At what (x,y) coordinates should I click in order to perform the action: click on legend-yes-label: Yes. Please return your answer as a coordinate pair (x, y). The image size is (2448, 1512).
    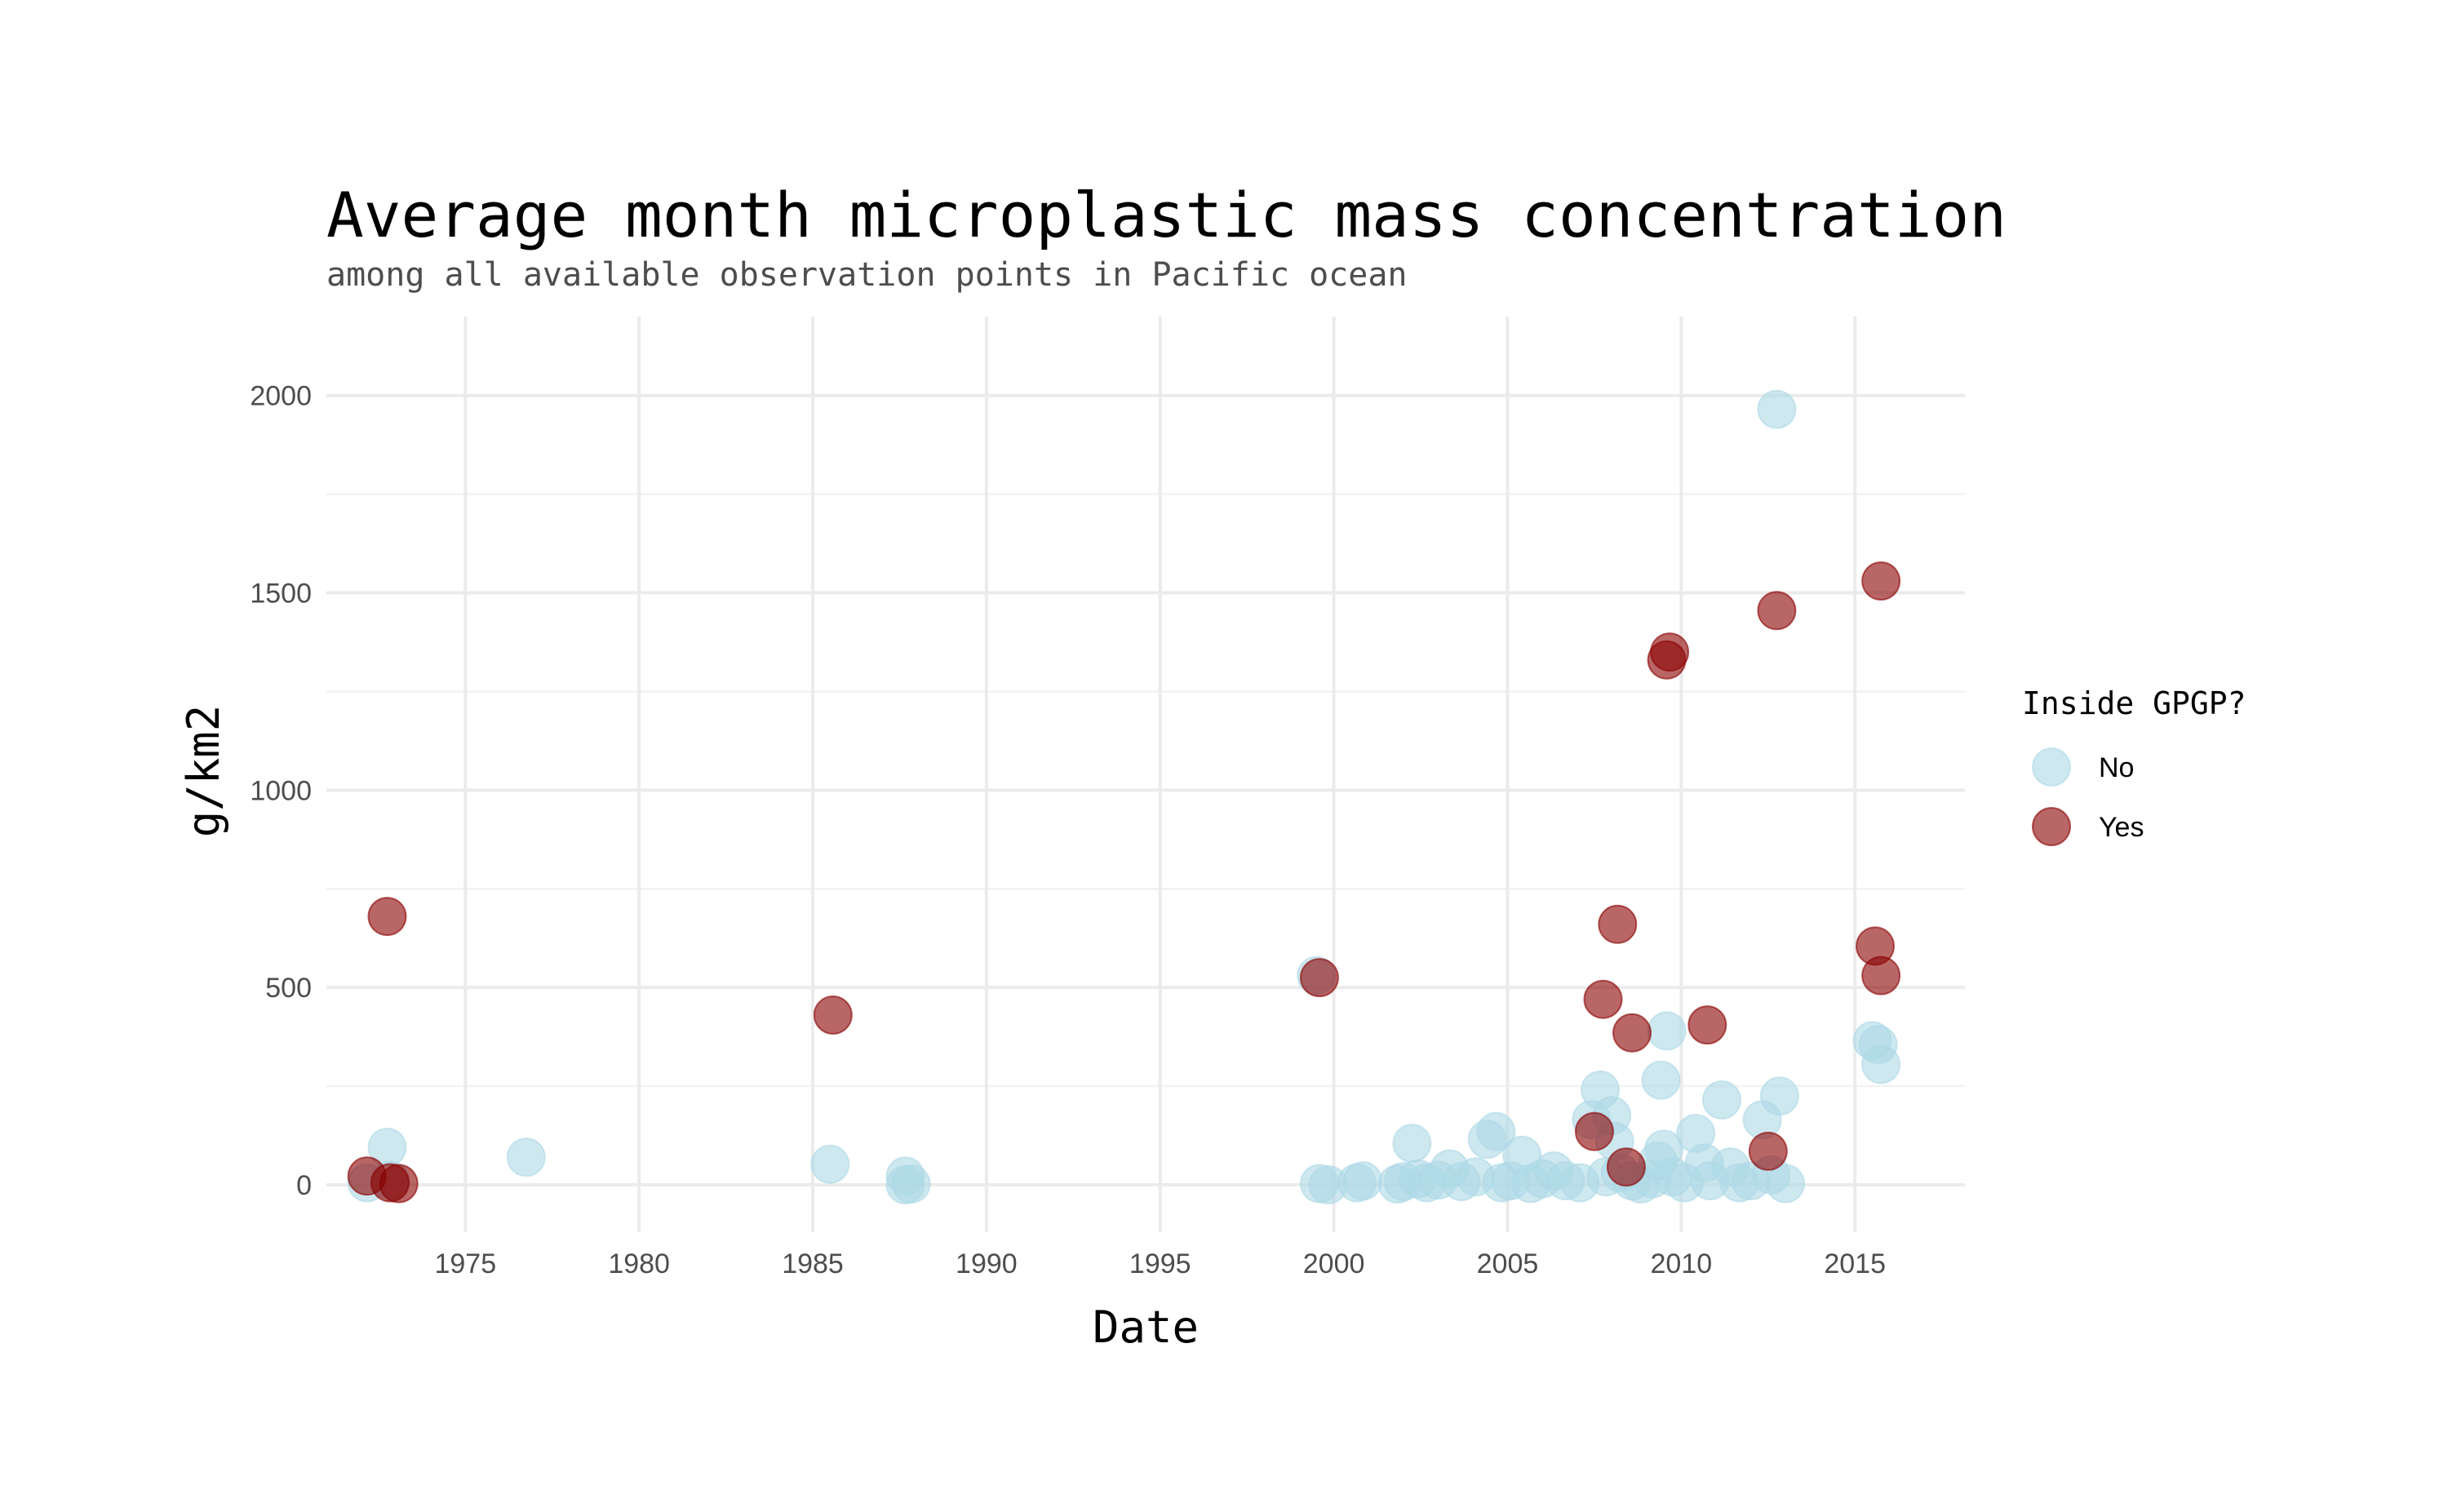
    Looking at the image, I should click on (2121, 827).